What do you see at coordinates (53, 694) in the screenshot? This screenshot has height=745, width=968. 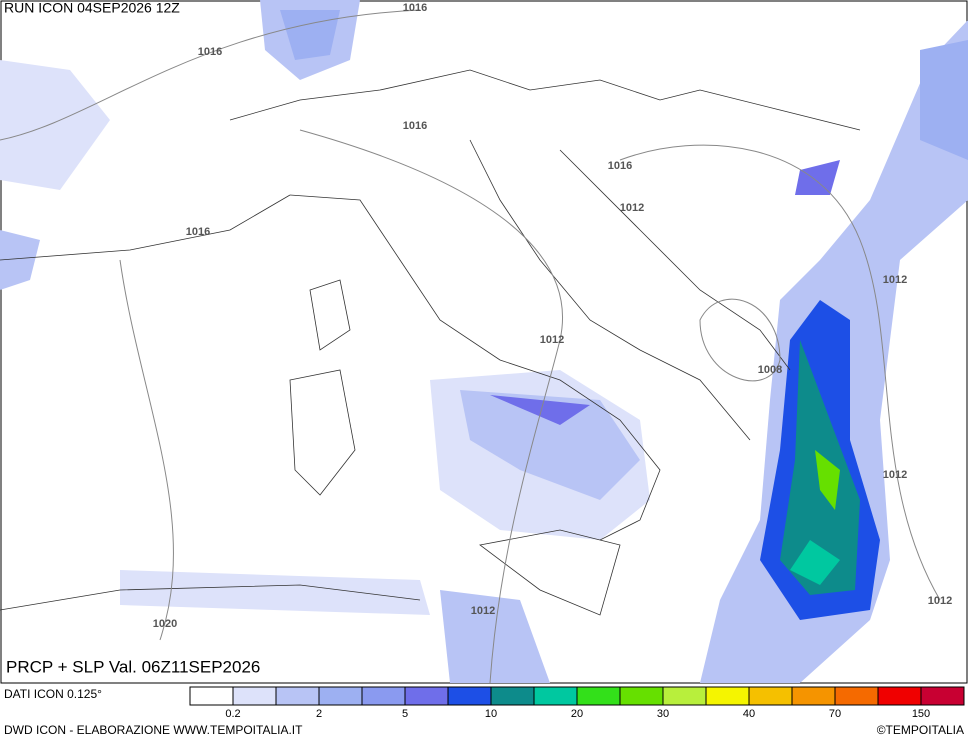 I see `legend-source: DATI ICON 0.125°` at bounding box center [53, 694].